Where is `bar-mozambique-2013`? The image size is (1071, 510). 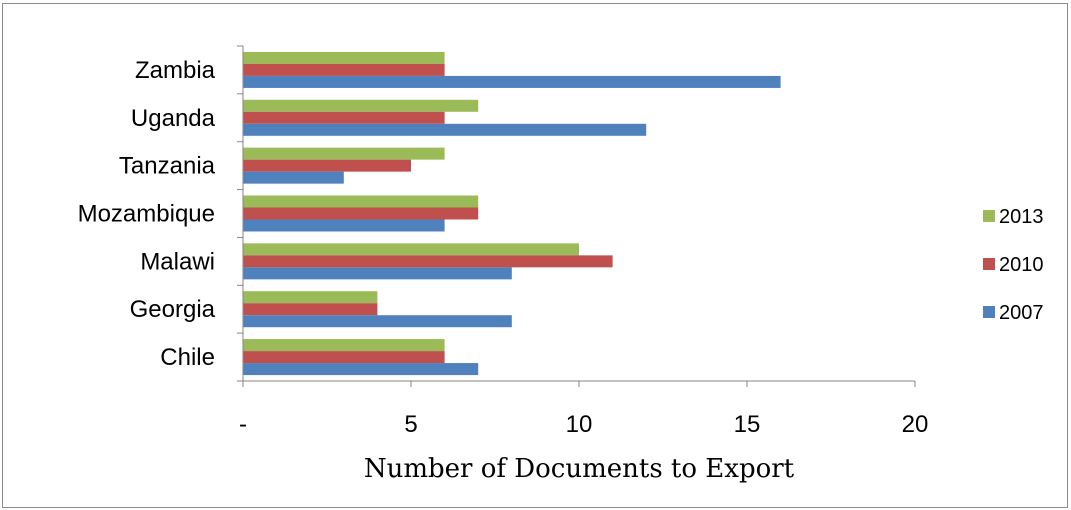
bar-mozambique-2013 is located at coordinates (361, 201).